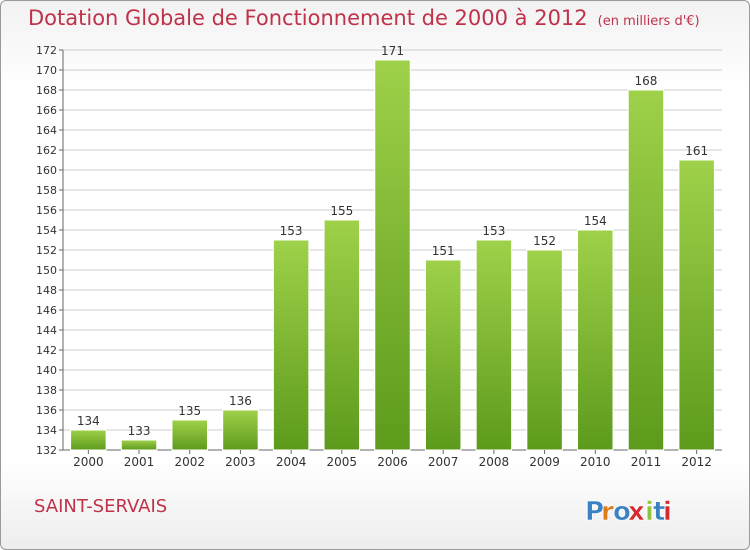 This screenshot has width=750, height=550. I want to click on y-tick-label: 166, so click(46, 110).